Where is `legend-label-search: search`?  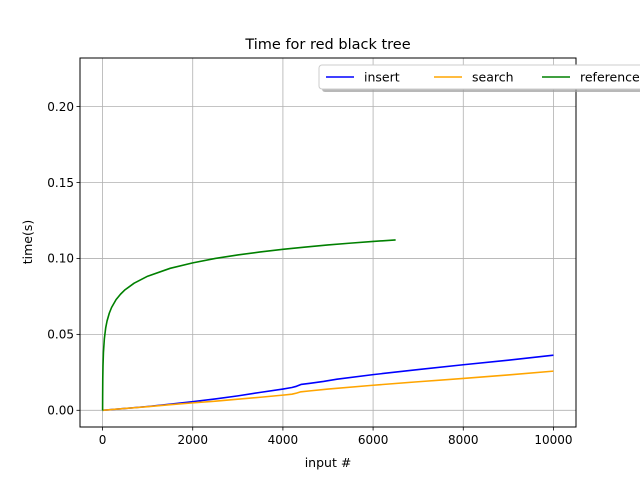 legend-label-search: search is located at coordinates (493, 77).